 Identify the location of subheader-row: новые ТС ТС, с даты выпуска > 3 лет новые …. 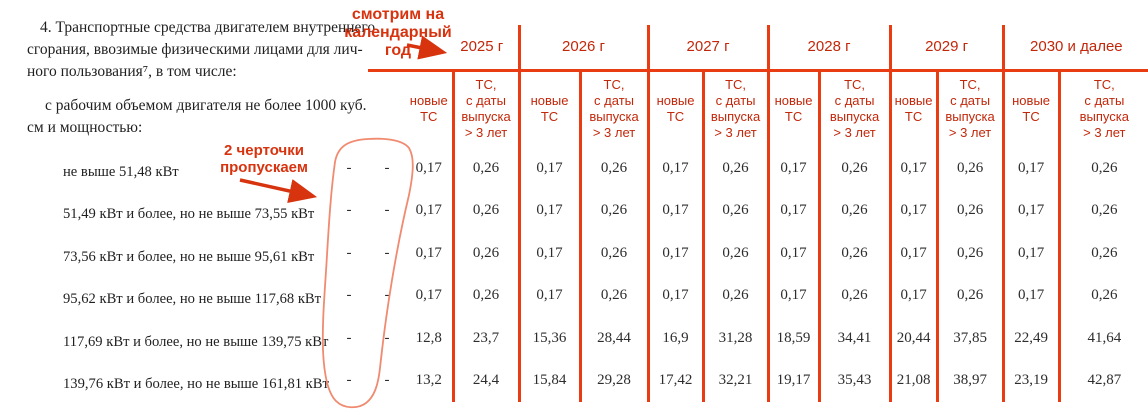
(739, 108).